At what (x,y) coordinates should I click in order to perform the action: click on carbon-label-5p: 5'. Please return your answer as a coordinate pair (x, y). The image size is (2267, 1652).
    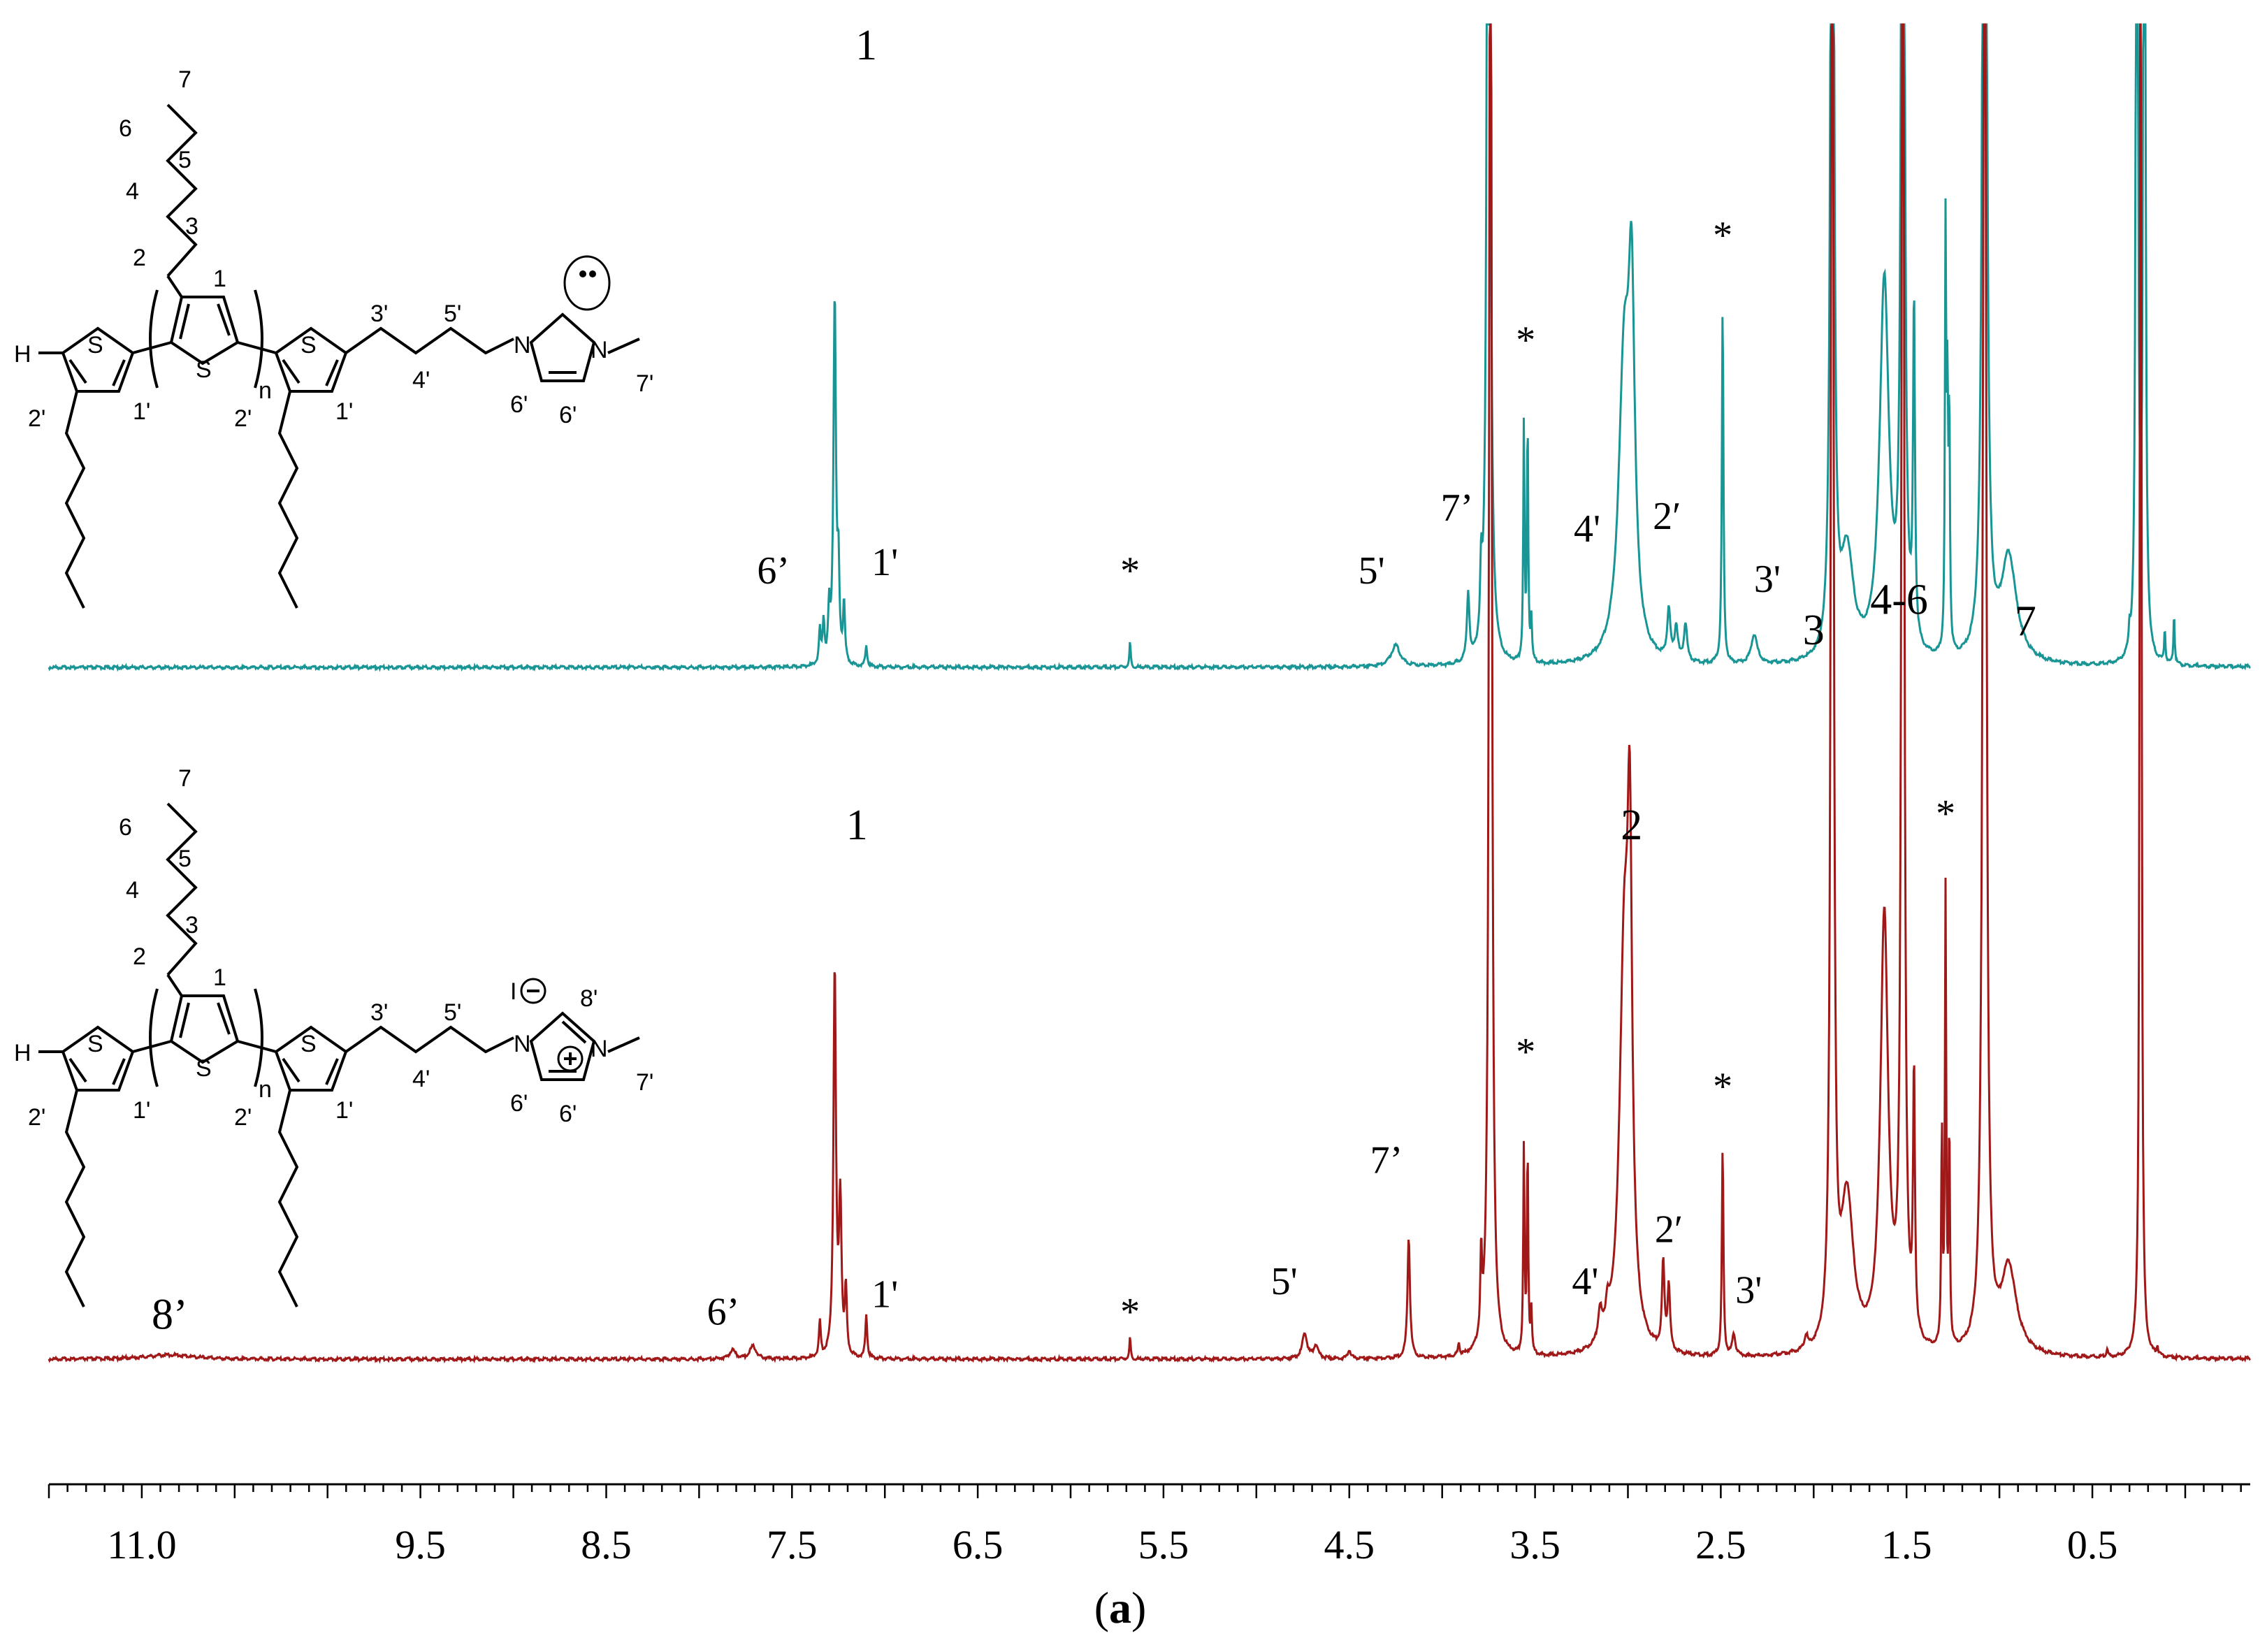
    Looking at the image, I should click on (452, 313).